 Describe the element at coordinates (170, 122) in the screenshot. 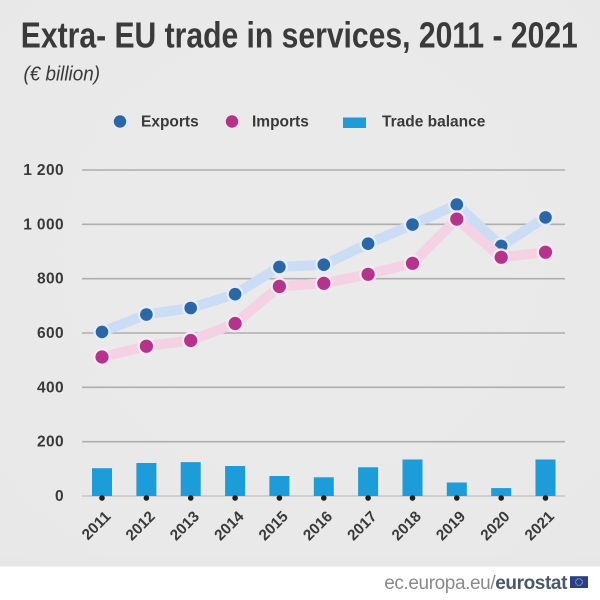

I see `svg-text: Exports` at that location.